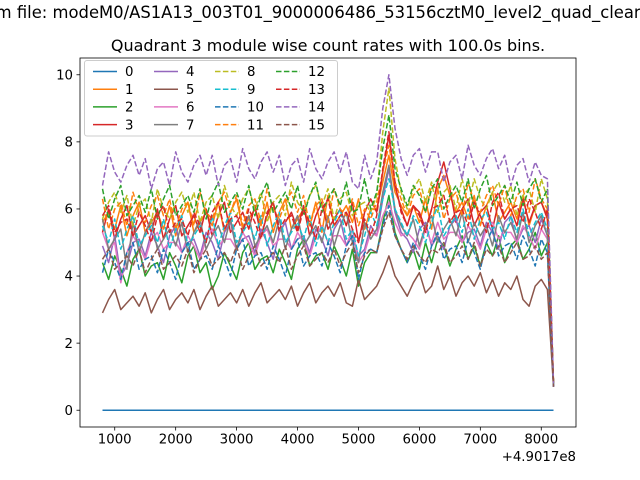 This screenshot has height=480, width=640. What do you see at coordinates (69, 143) in the screenshot?
I see `y-tick-label: 8` at bounding box center [69, 143].